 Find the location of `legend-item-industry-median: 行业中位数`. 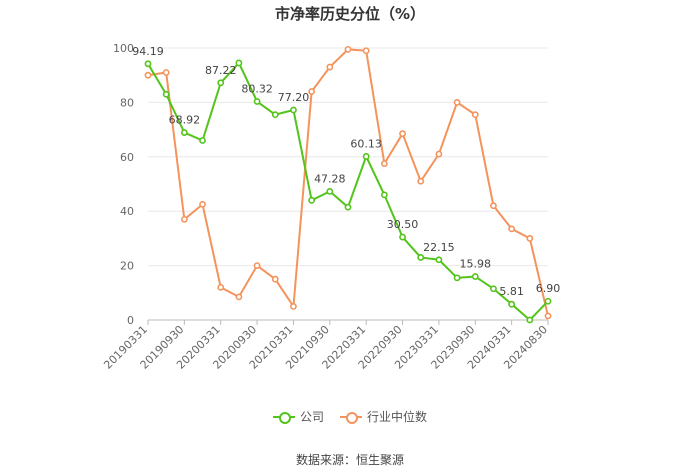

legend-item-industry-median: 行业中位数 is located at coordinates (383, 416).